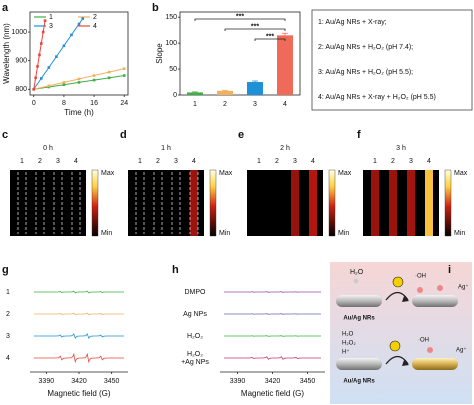 The height and width of the screenshot is (405, 474). What do you see at coordinates (94, 103) in the screenshot?
I see `x-tick-label: 16` at bounding box center [94, 103].